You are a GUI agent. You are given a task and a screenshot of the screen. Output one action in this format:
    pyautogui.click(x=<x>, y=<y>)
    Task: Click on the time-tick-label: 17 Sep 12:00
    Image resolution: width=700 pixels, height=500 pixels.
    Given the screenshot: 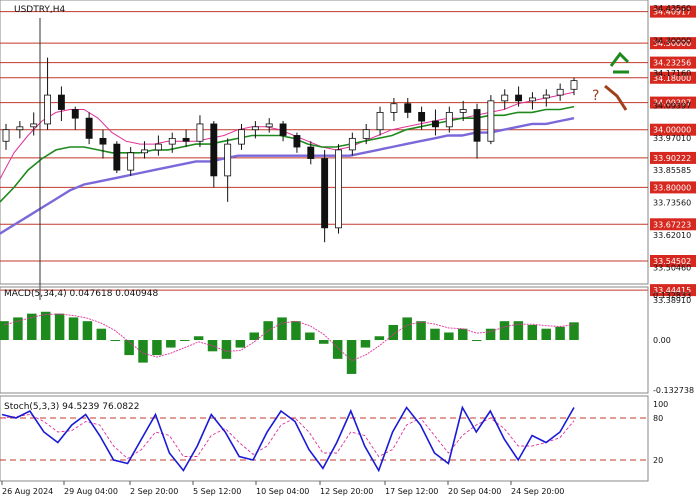 What is the action you would take?
    pyautogui.click(x=411, y=491)
    